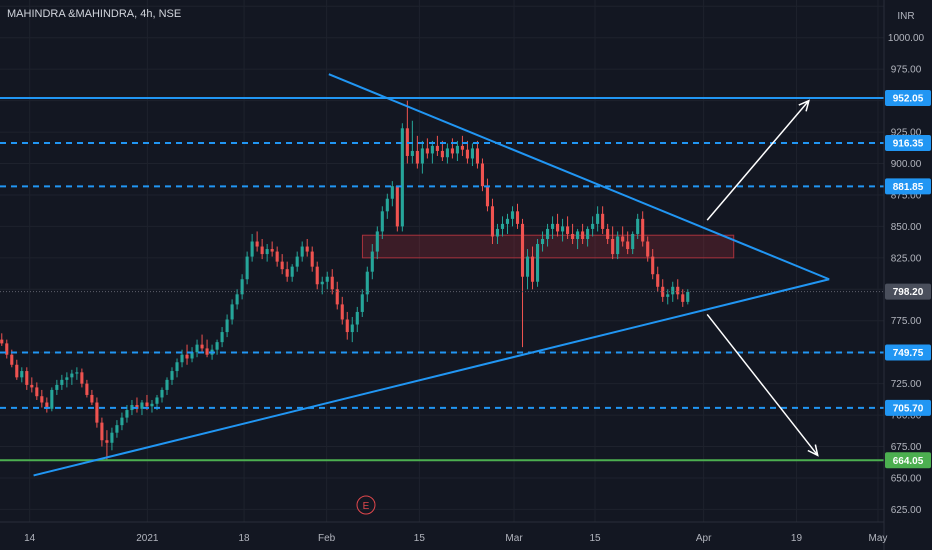  I want to click on chart-title: MAHINDRA &MAHINDRA, 4h, NSE, so click(94, 14).